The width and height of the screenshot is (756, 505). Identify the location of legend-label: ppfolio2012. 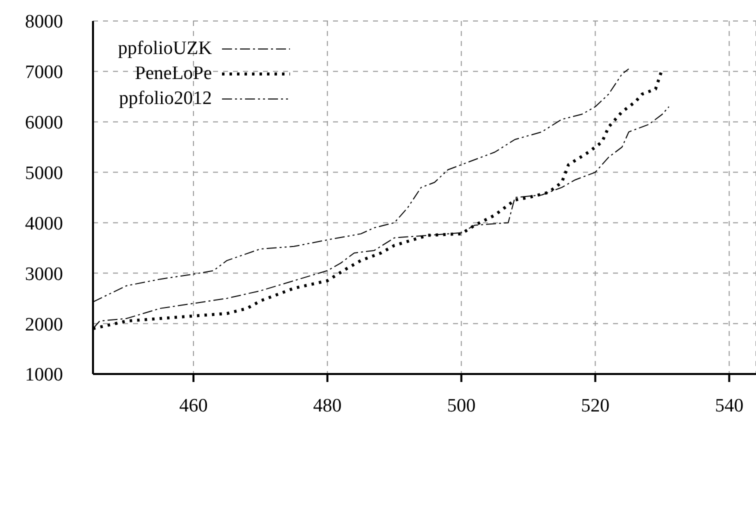
(165, 99).